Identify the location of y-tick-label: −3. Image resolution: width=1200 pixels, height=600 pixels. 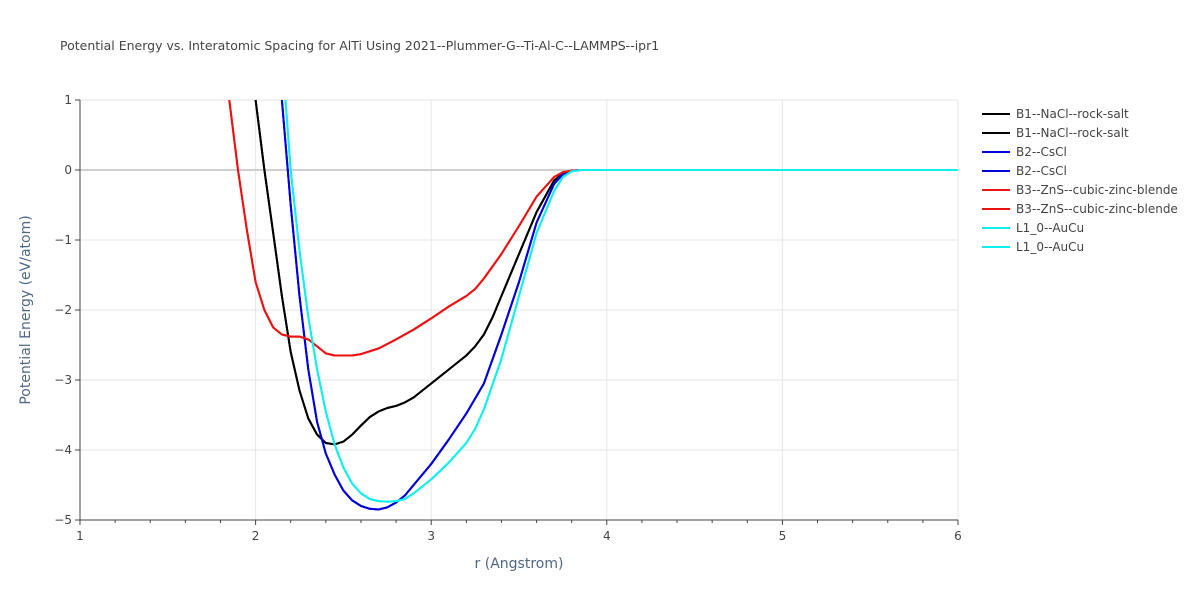
(63, 380).